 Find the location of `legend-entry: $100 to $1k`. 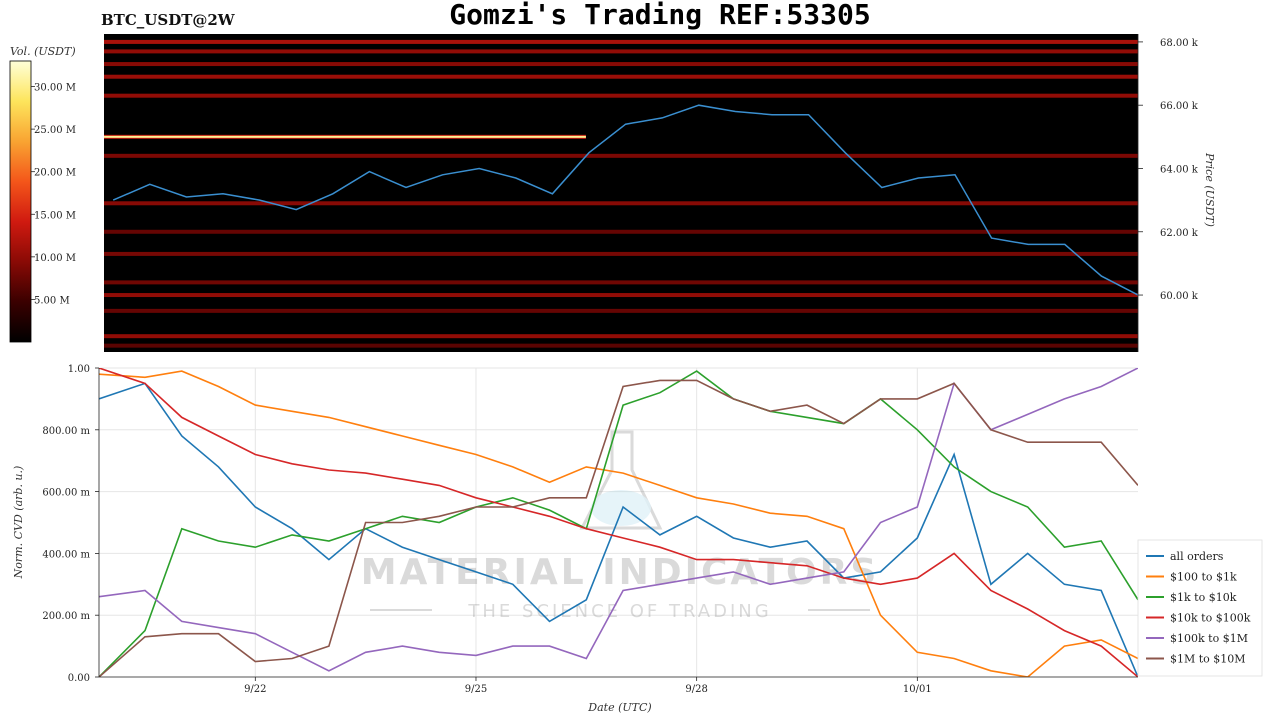

legend-entry: $100 to $1k is located at coordinates (1203, 577).